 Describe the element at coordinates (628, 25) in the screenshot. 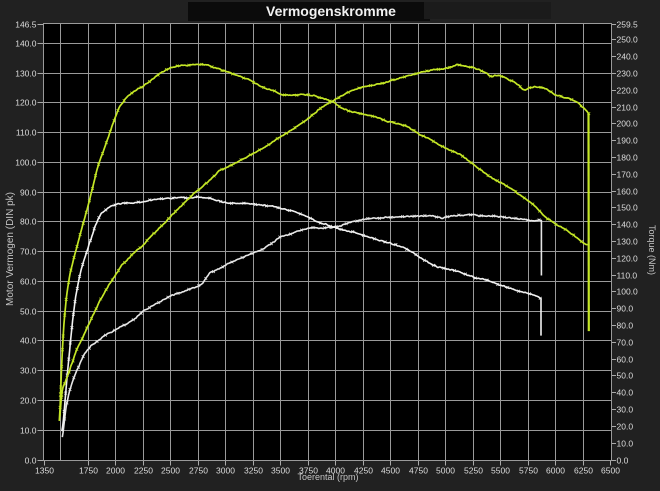

I see `svg-text: 259.5` at that location.